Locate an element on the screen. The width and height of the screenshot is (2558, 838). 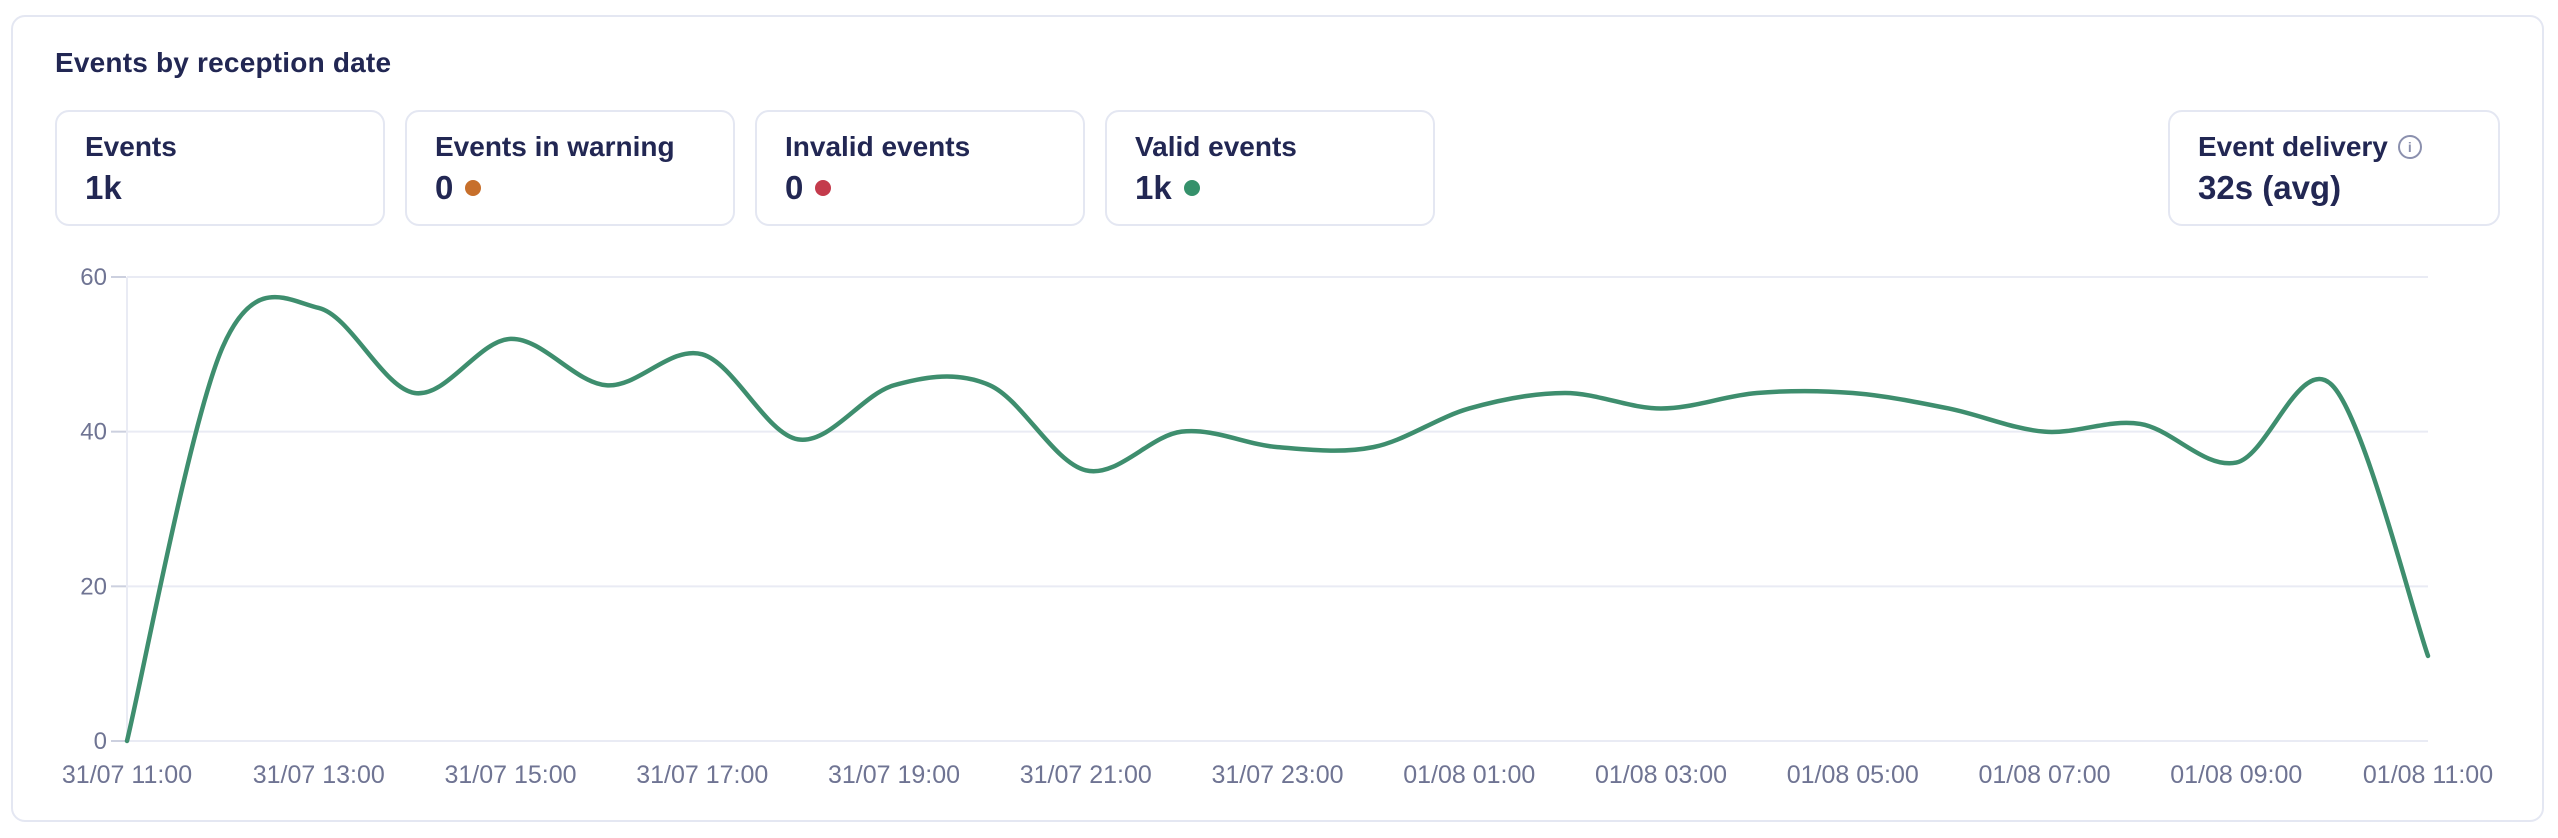
stat-card-invalid-events: Invalid events 0 is located at coordinates (920, 168).